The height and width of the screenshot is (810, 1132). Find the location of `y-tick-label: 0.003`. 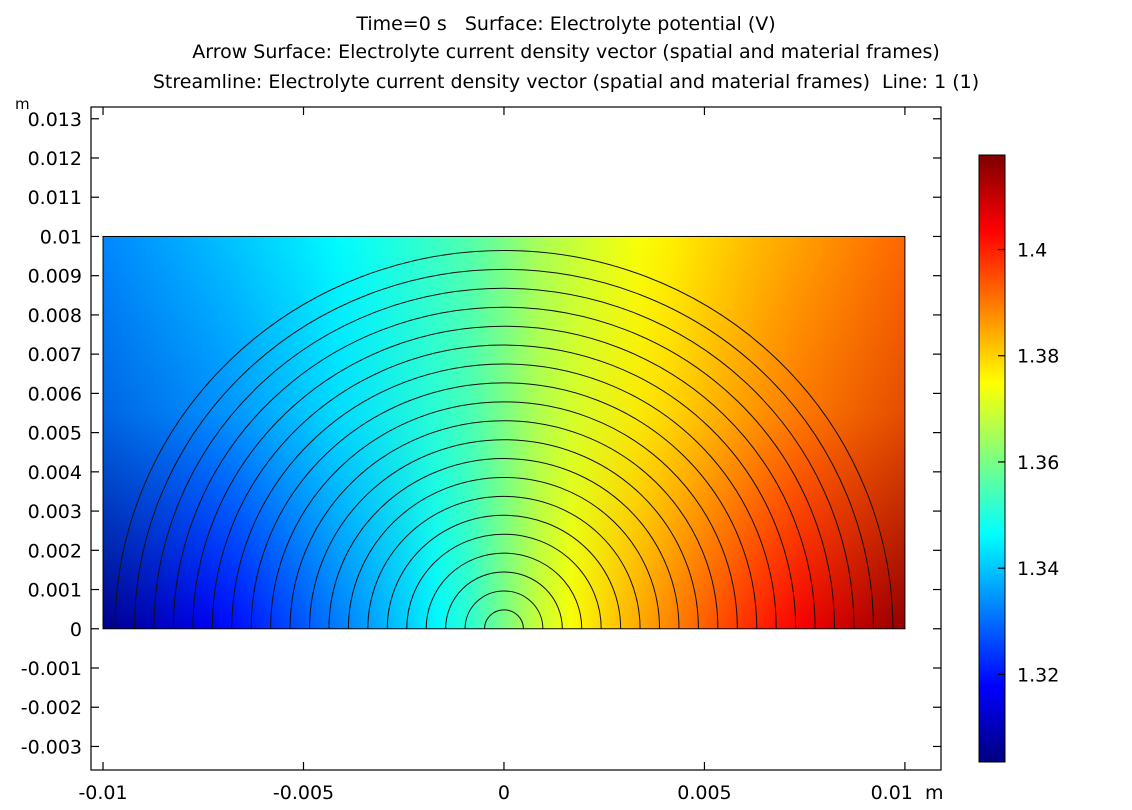

y-tick-label: 0.003 is located at coordinates (55, 512).